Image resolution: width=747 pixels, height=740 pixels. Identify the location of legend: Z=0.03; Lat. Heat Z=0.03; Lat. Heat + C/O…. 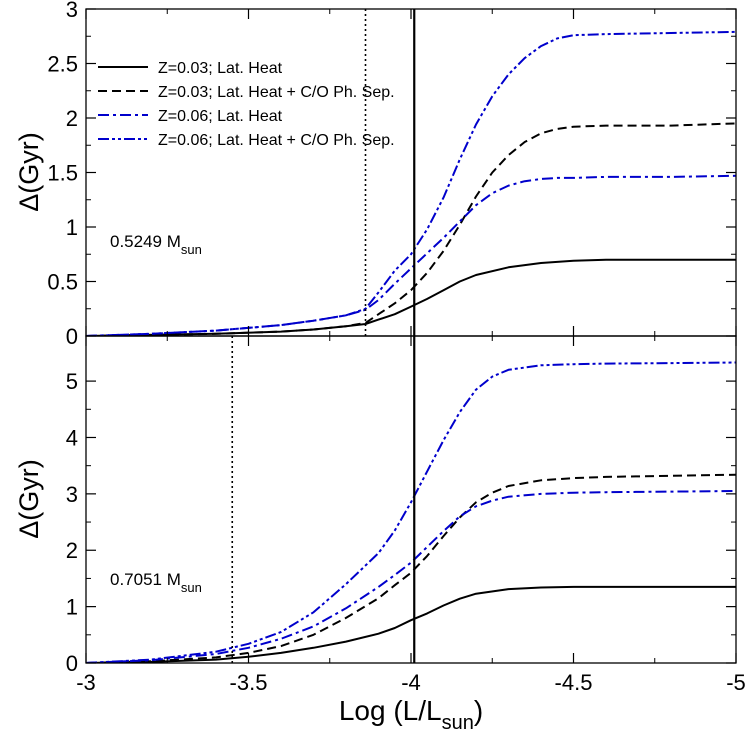
(246, 104).